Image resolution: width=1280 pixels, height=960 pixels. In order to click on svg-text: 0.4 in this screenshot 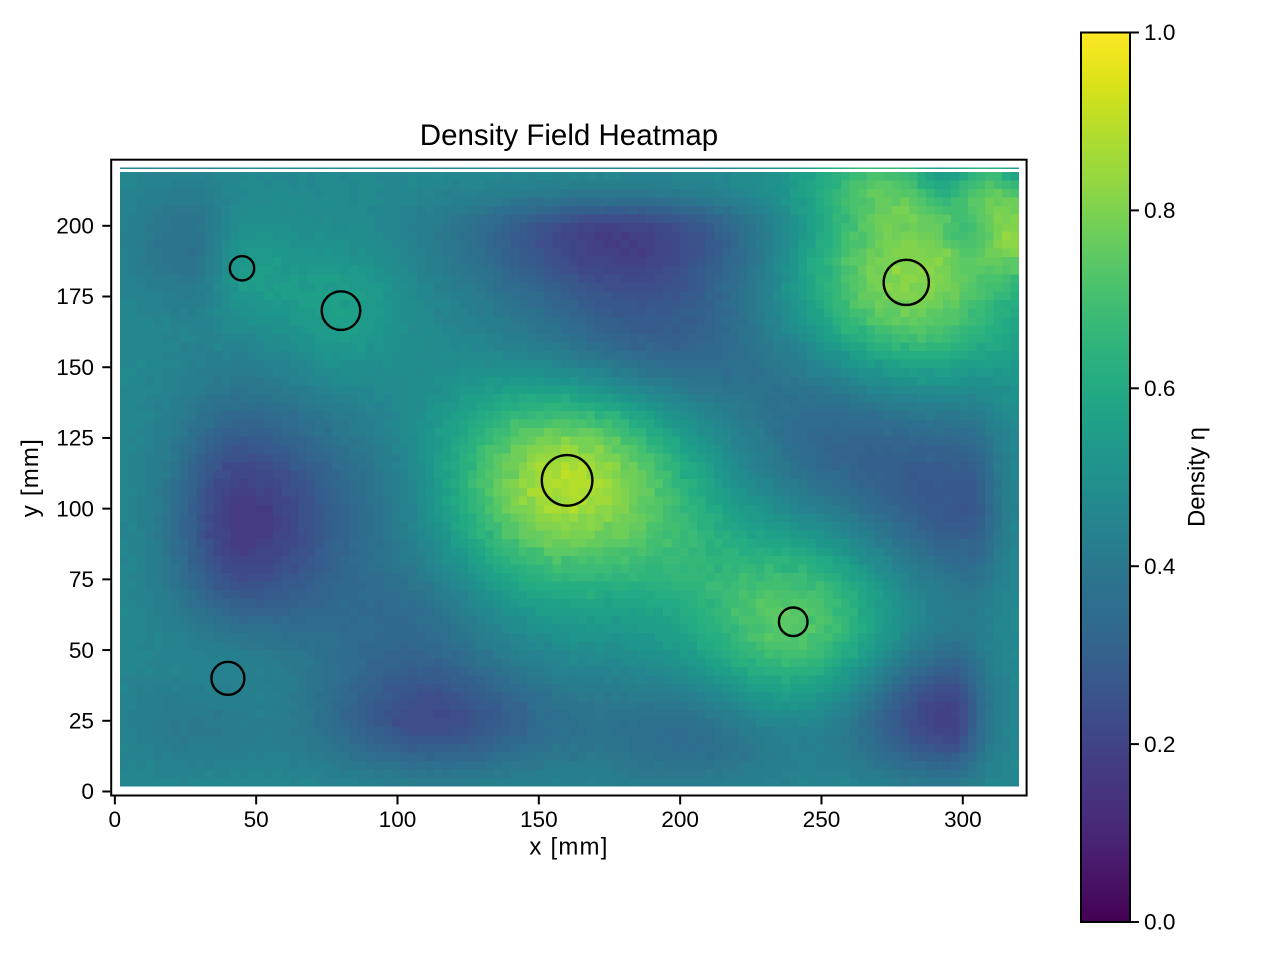, I will do `click(1159, 566)`.